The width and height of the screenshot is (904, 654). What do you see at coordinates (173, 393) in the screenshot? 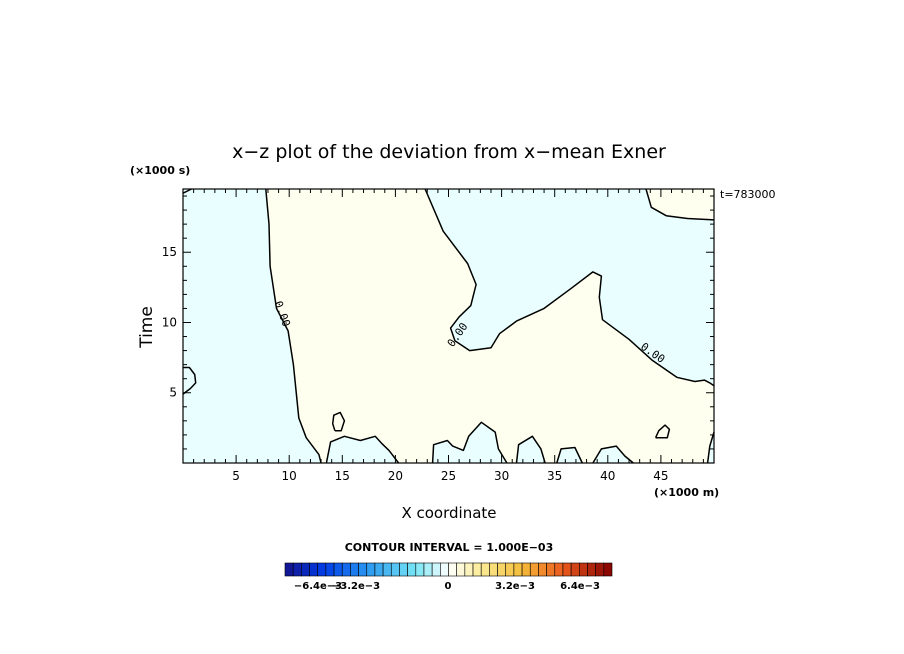
I see `y-tick-label: 5` at bounding box center [173, 393].